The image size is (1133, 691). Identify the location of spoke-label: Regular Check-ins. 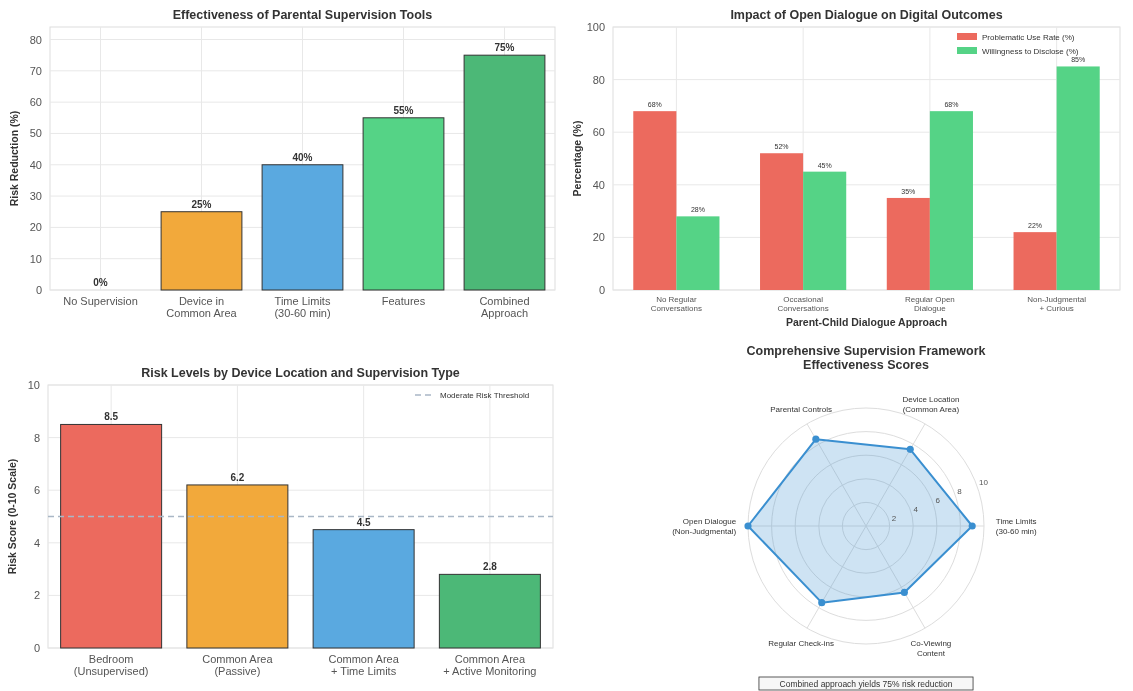
(801, 644).